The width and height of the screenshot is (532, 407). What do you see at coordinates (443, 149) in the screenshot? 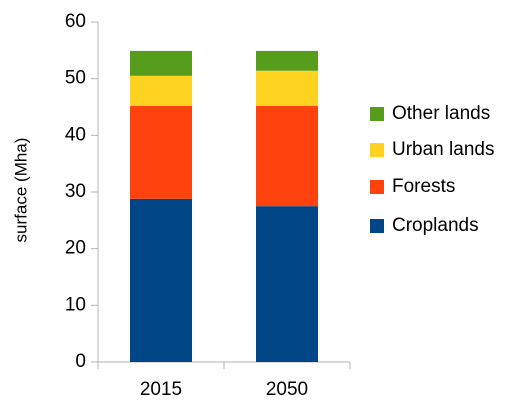
I see `legend-label: Urban lands` at bounding box center [443, 149].